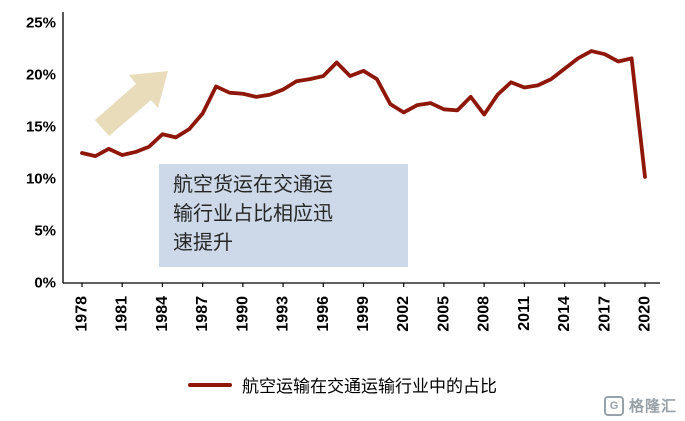 Image resolution: width=685 pixels, height=421 pixels. I want to click on svg-text: 2020, so click(645, 314).